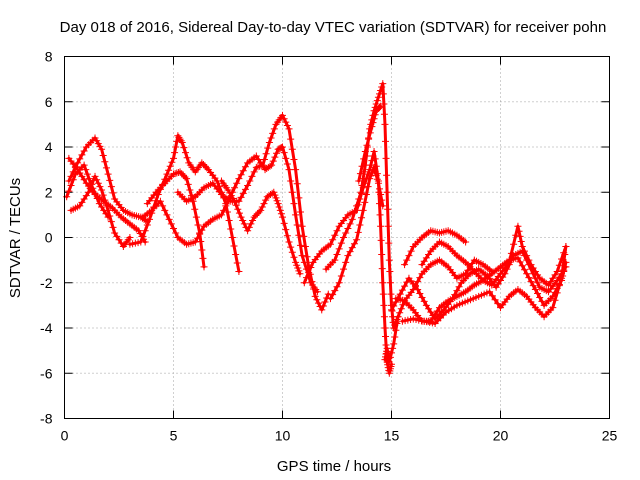 Image resolution: width=640 pixels, height=480 pixels. I want to click on y-tick-label: -4, so click(46, 328).